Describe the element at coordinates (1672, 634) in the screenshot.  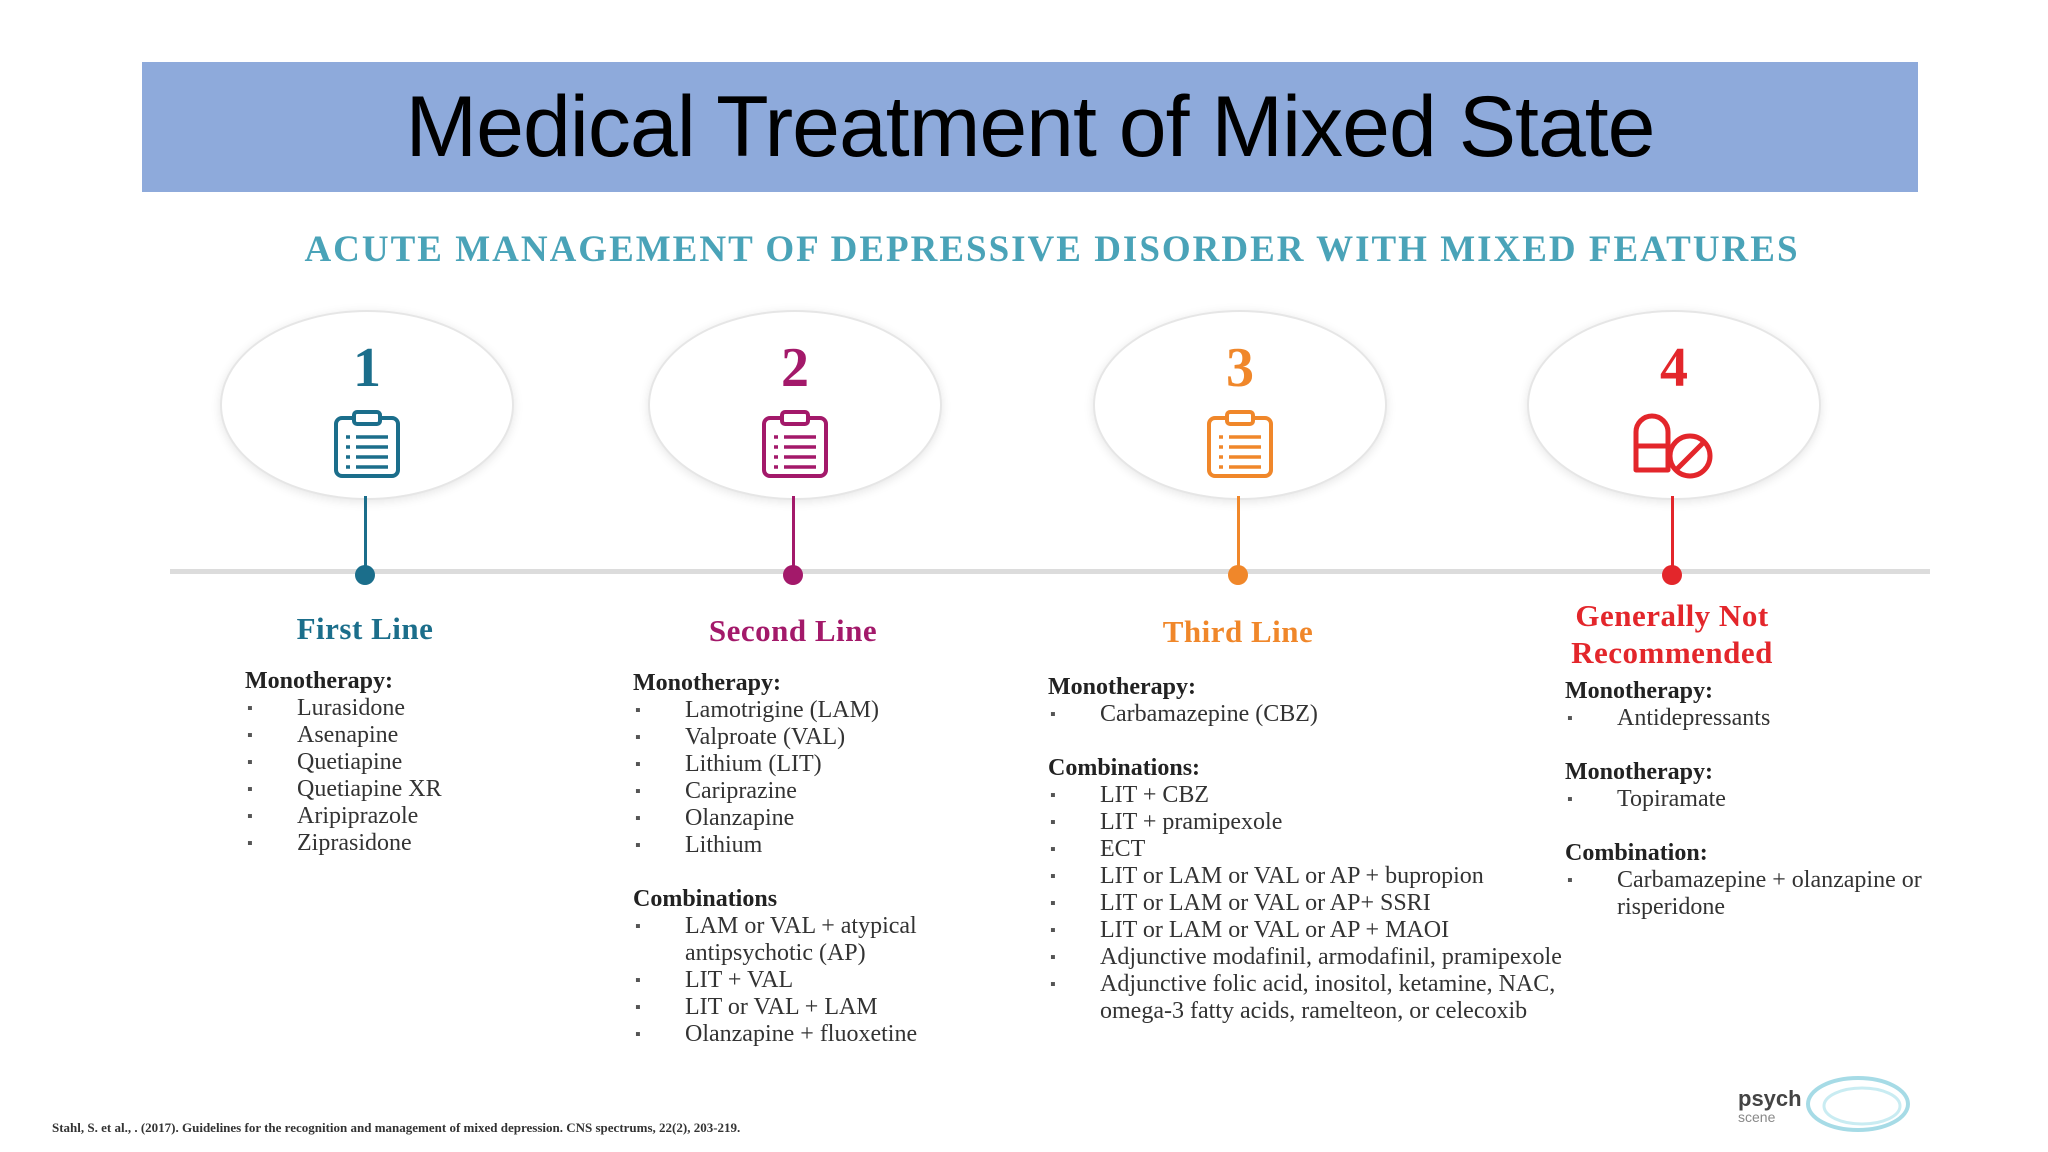
I see `stage-4-label: Generally Not Recommended` at that location.